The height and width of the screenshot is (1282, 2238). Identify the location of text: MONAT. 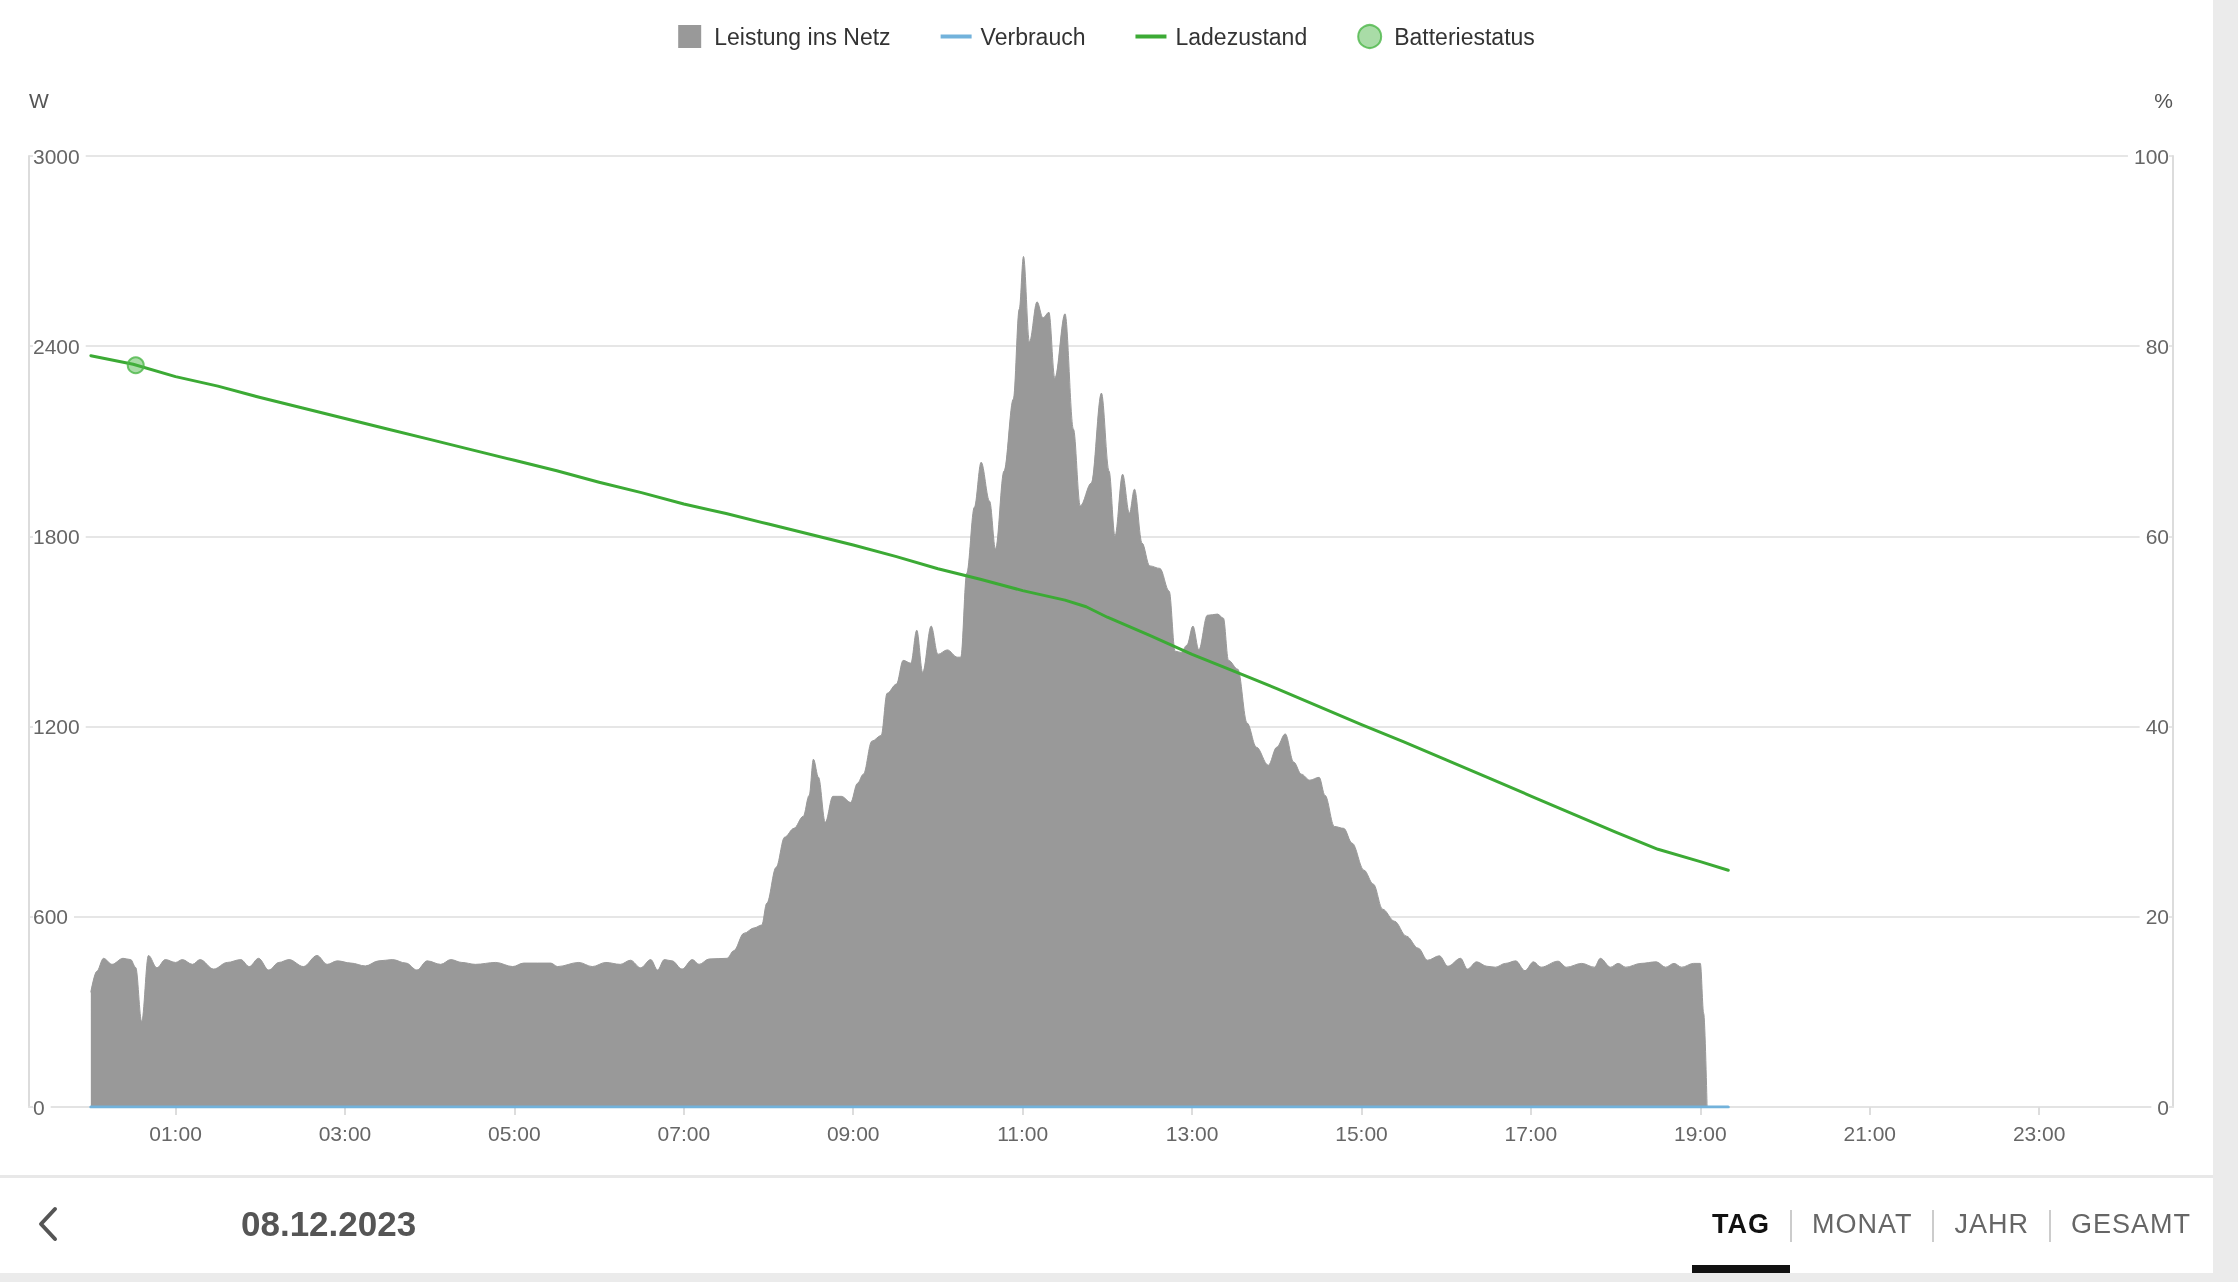
(1862, 1224).